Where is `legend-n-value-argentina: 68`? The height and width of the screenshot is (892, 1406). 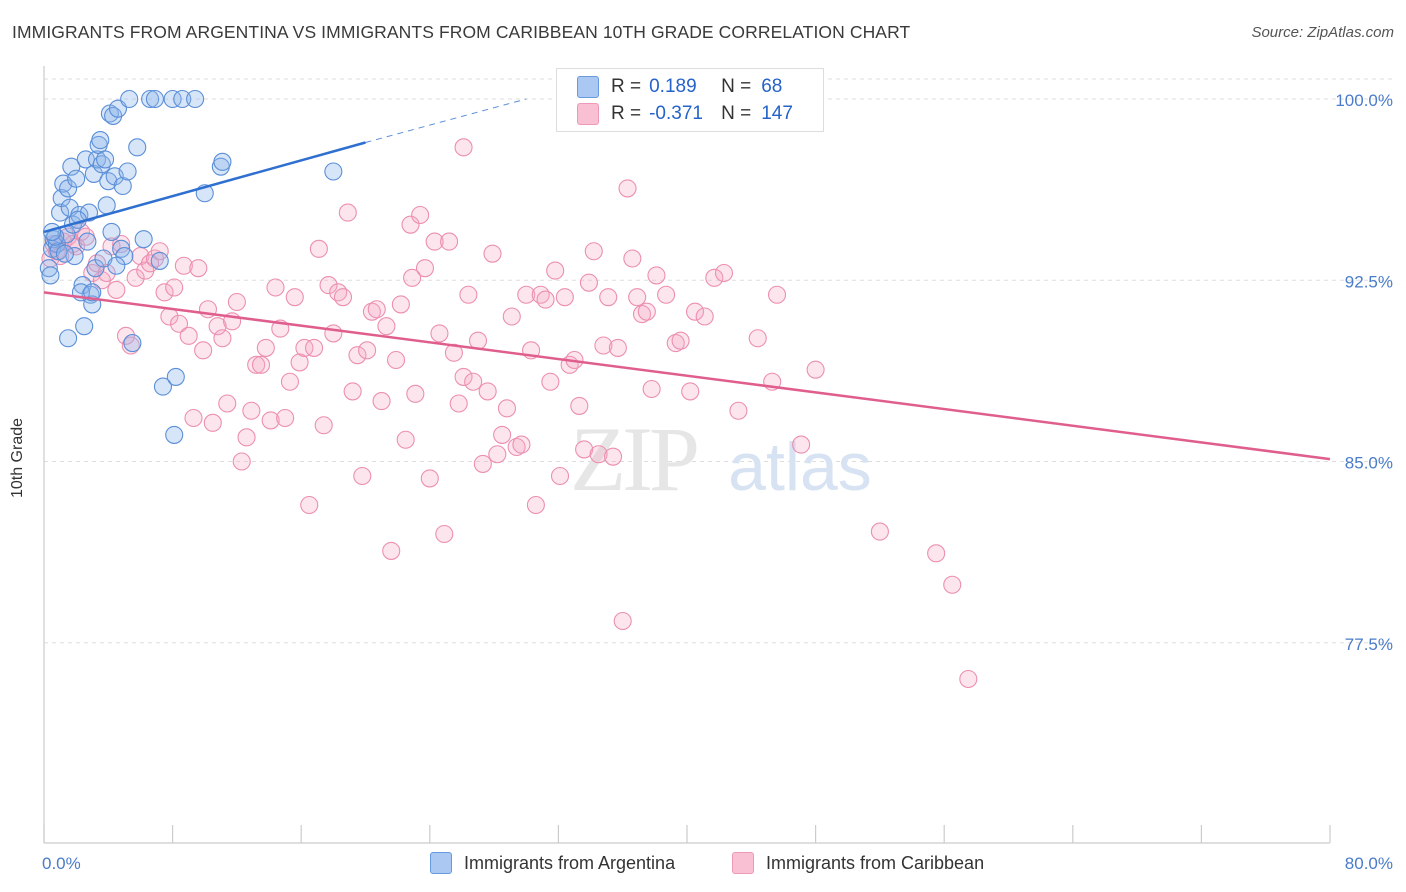
legend-n-value-argentina: 68 is located at coordinates (772, 86).